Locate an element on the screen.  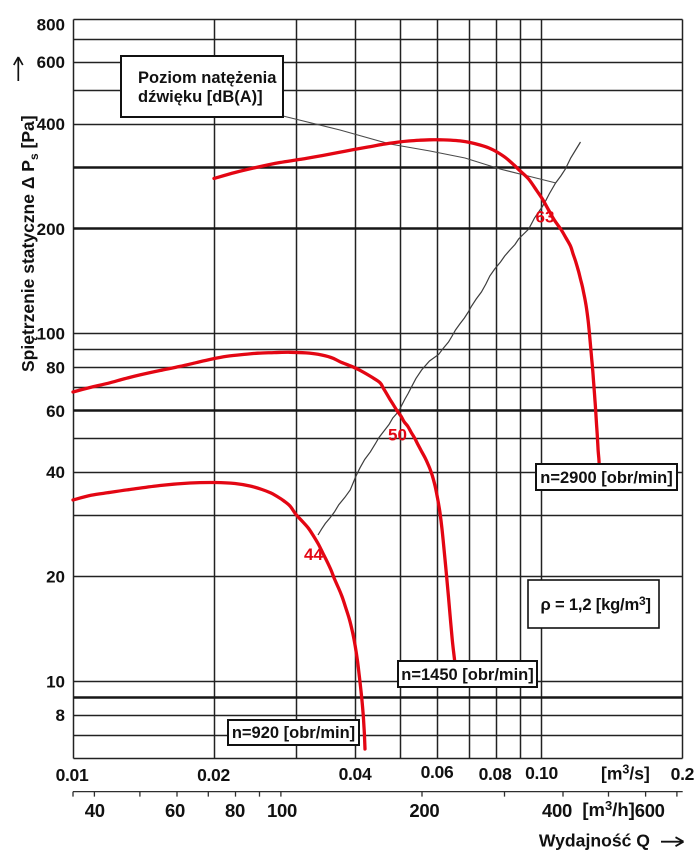
svg-text: 10 is located at coordinates (55, 681).